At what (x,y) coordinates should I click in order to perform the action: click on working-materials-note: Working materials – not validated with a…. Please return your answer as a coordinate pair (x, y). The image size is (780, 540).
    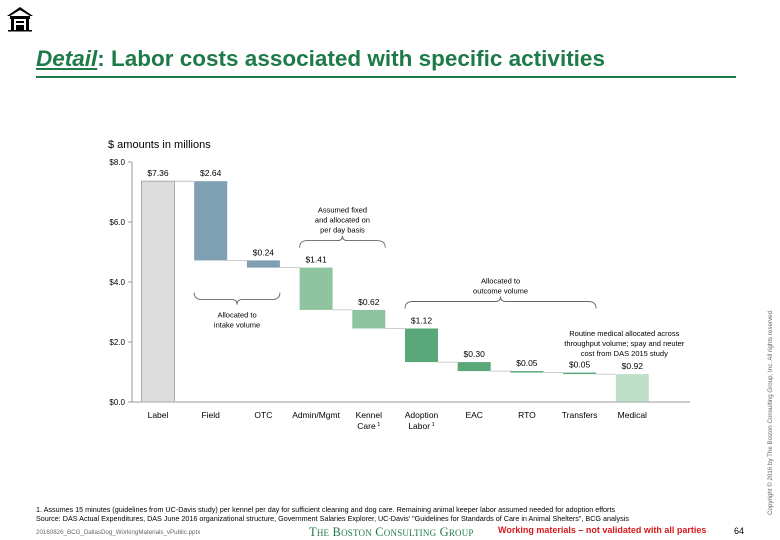
    Looking at the image, I should click on (602, 530).